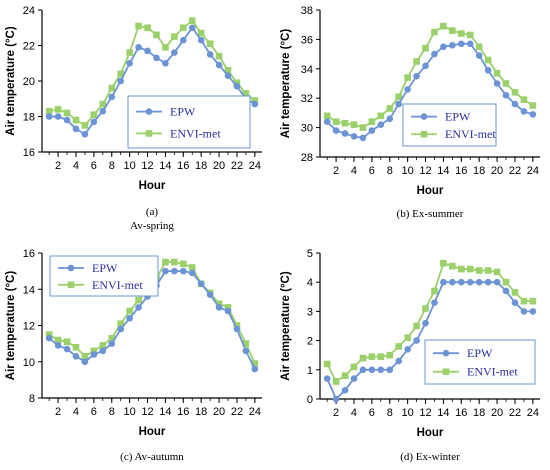 Image resolution: width=550 pixels, height=470 pixels. I want to click on y-tick-label: 16, so click(29, 254).